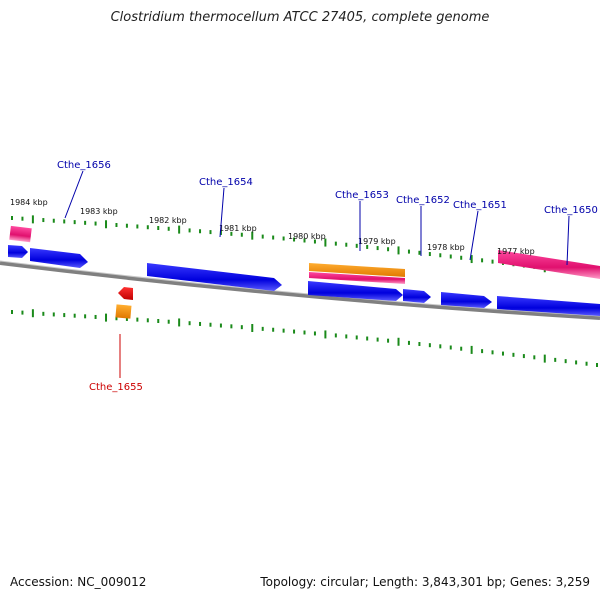 This screenshot has width=600, height=600. I want to click on topology-value: circular, so click(342, 582).